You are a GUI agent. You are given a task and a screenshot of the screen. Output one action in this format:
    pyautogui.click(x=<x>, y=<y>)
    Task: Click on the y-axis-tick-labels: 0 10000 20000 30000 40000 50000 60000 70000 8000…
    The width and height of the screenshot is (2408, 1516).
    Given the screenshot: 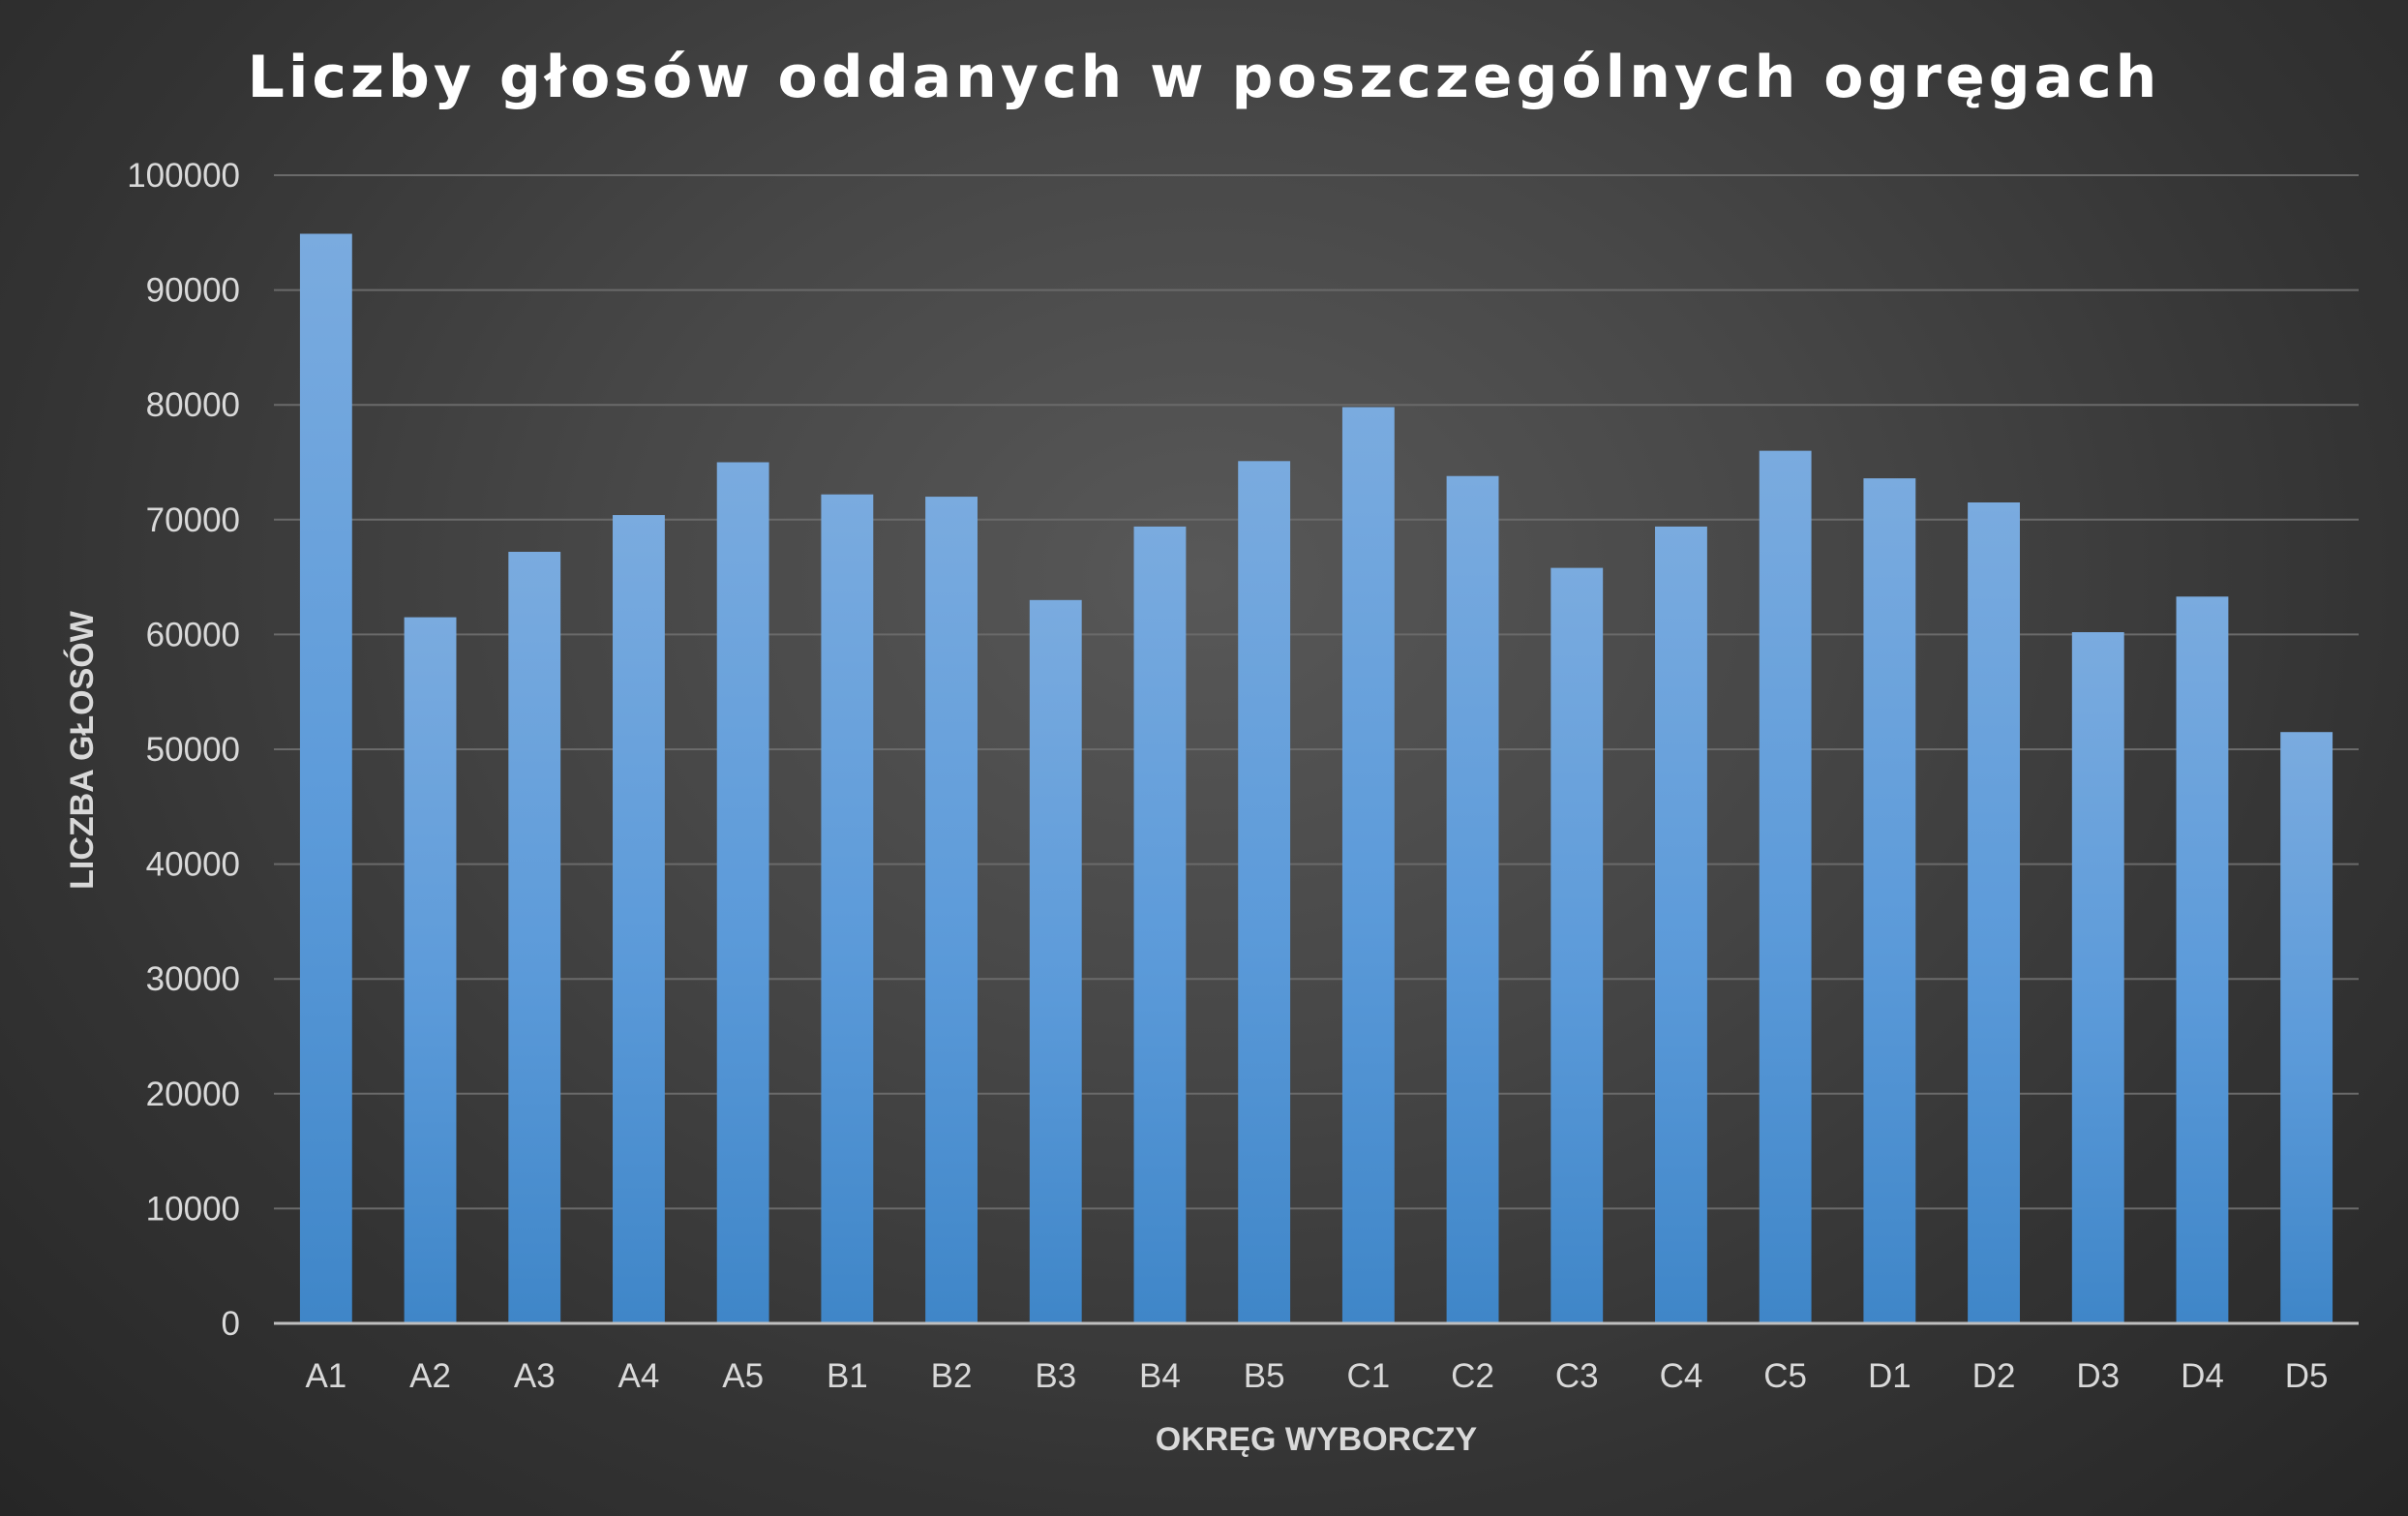 What is the action you would take?
    pyautogui.click(x=183, y=750)
    